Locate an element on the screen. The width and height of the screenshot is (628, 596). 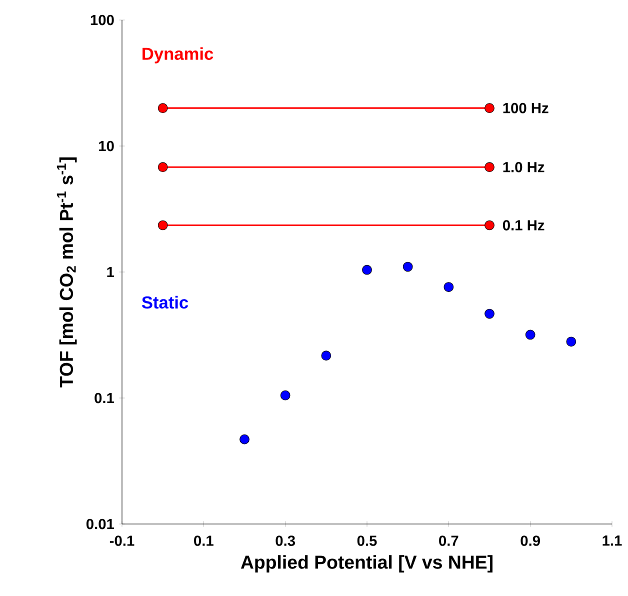
y-tick-label: 0.01 is located at coordinates (100, 524).